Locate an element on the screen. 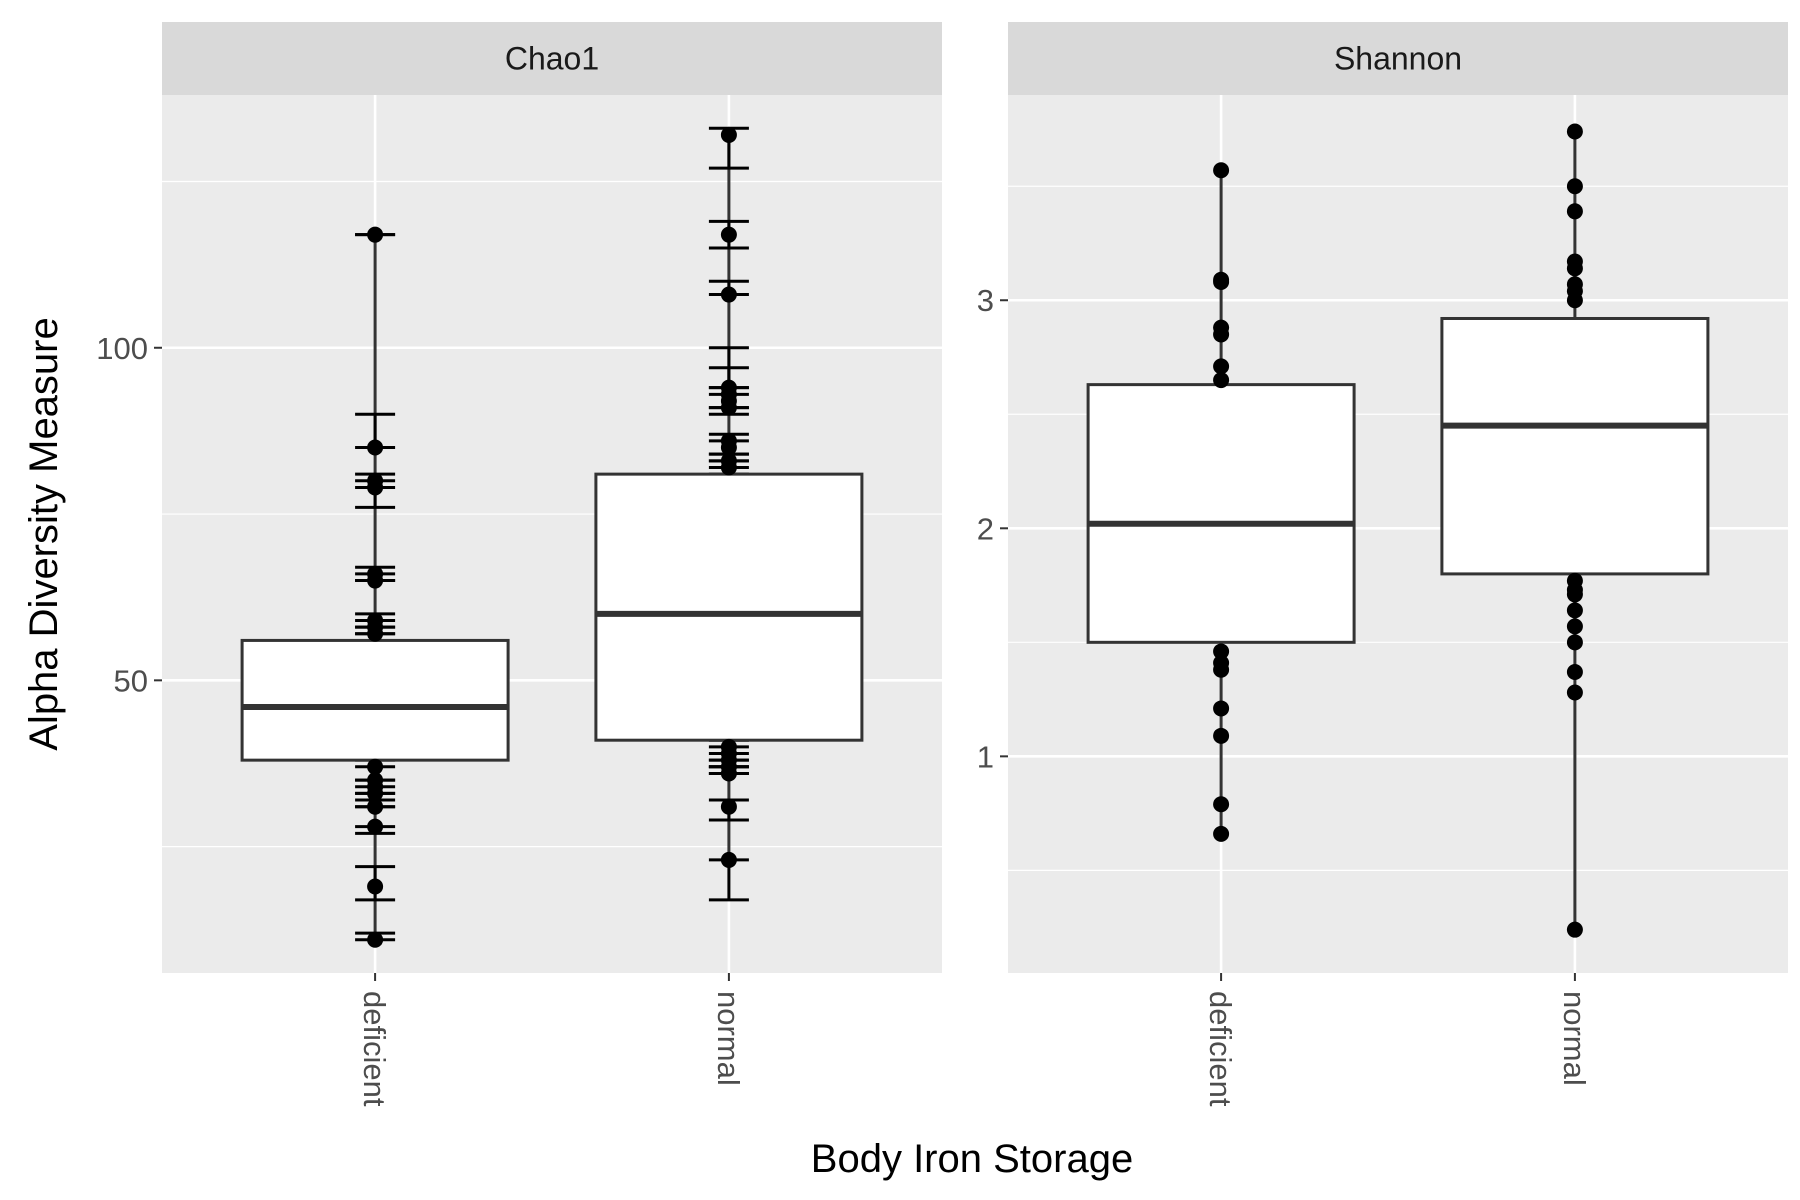 The image size is (1800, 1200). y-tick-label: 50 is located at coordinates (131, 680).